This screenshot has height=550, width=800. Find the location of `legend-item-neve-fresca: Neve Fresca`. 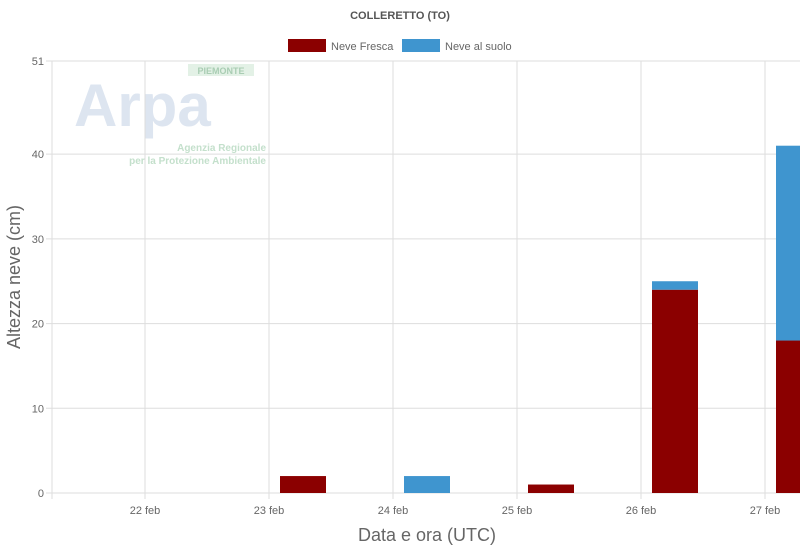

legend-item-neve-fresca: Neve Fresca is located at coordinates (341, 46).